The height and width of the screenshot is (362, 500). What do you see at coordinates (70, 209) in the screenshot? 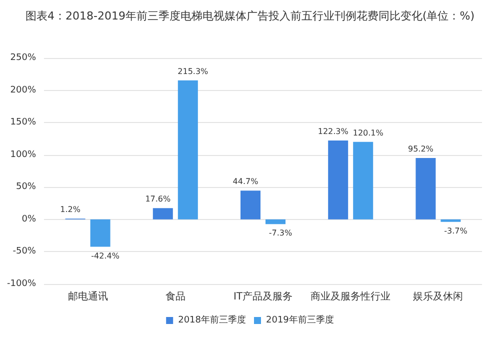
I see `text: 1.2%` at bounding box center [70, 209].